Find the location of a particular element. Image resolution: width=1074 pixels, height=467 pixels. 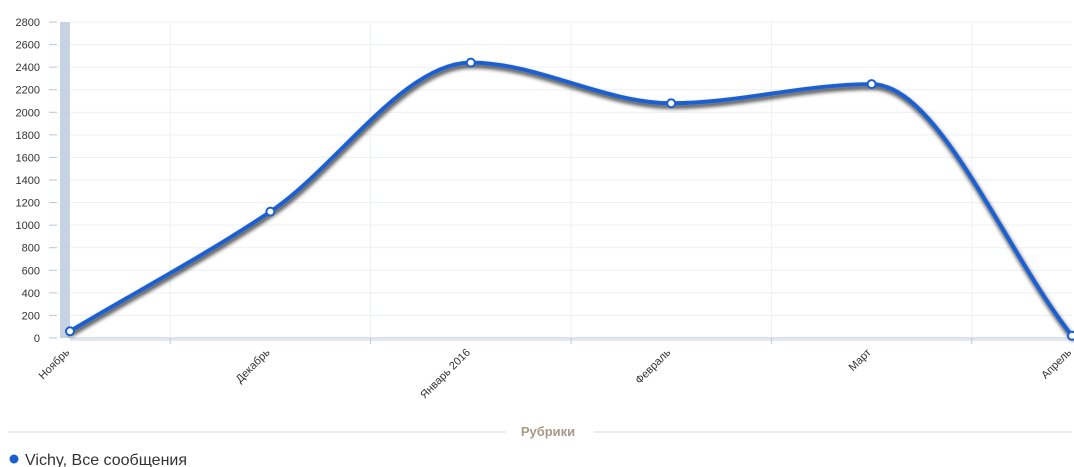

x-tick-label: Январь 2016 is located at coordinates (445, 374).